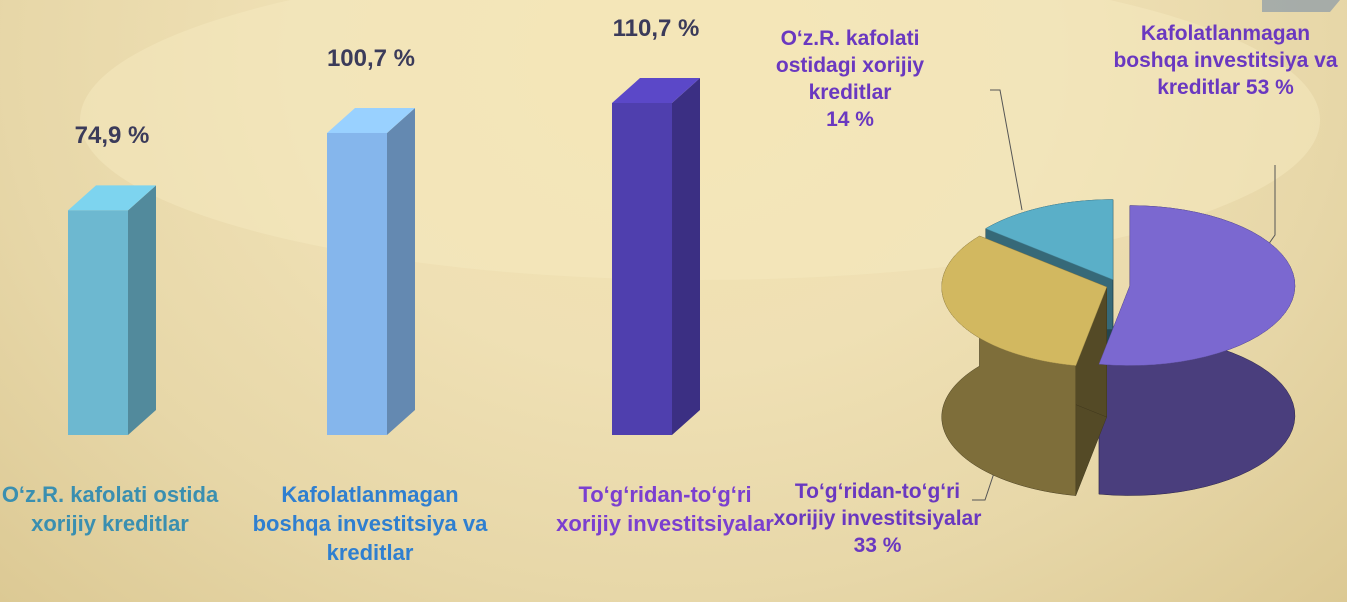 Image resolution: width=1347 pixels, height=602 pixels. What do you see at coordinates (877, 545) in the screenshot?
I see `slice-value: 33 %` at bounding box center [877, 545].